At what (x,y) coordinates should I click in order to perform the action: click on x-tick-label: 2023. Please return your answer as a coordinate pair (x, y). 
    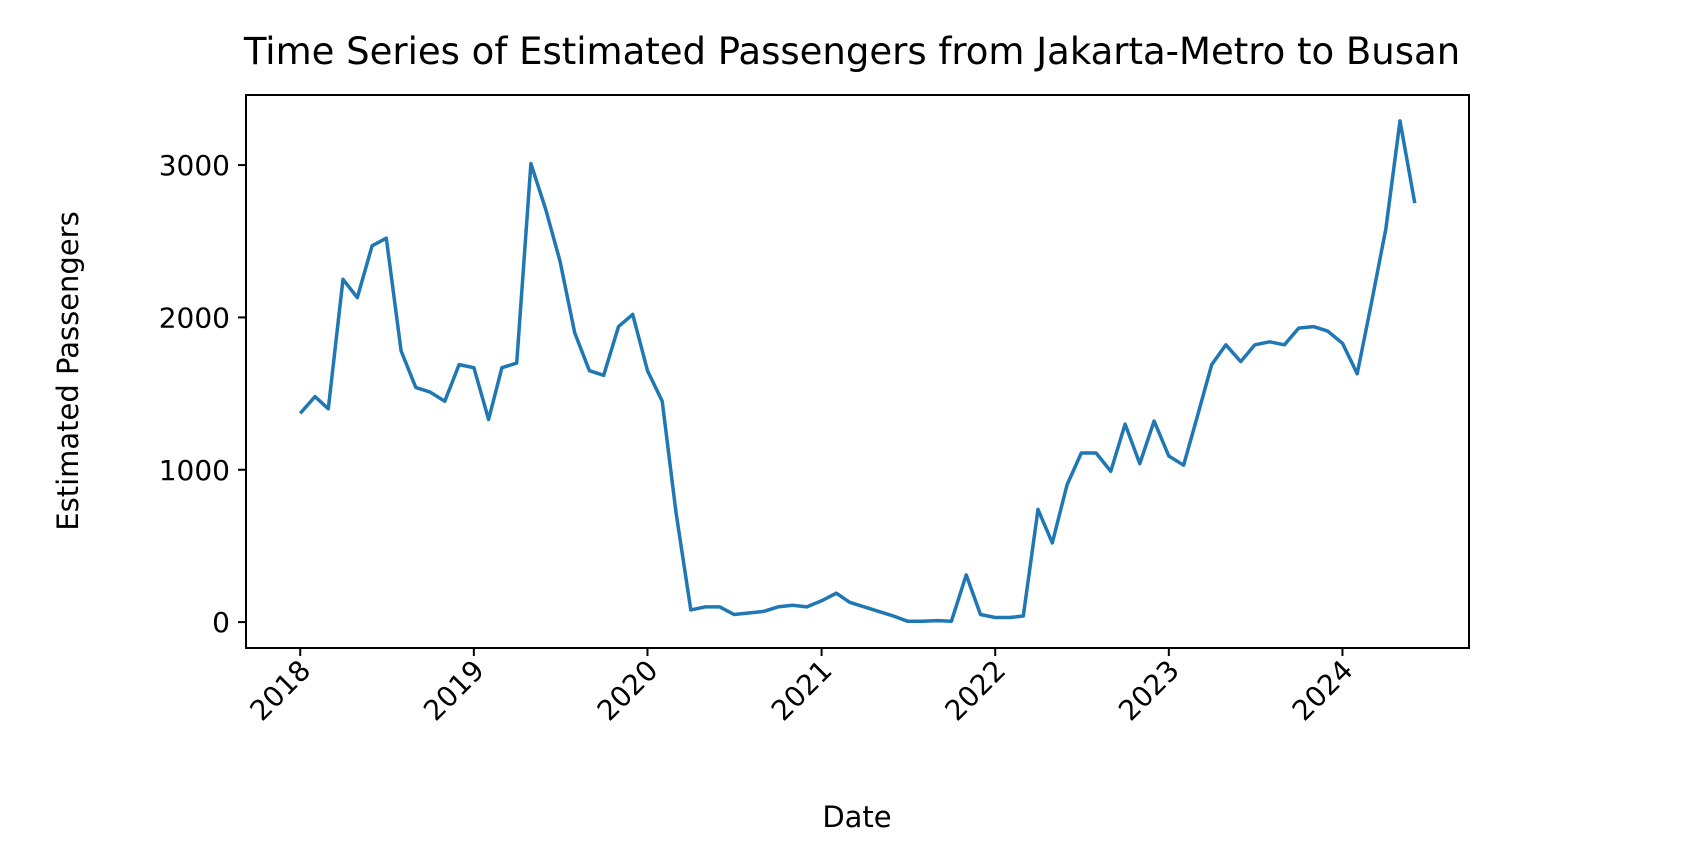
    Looking at the image, I should click on (1149, 691).